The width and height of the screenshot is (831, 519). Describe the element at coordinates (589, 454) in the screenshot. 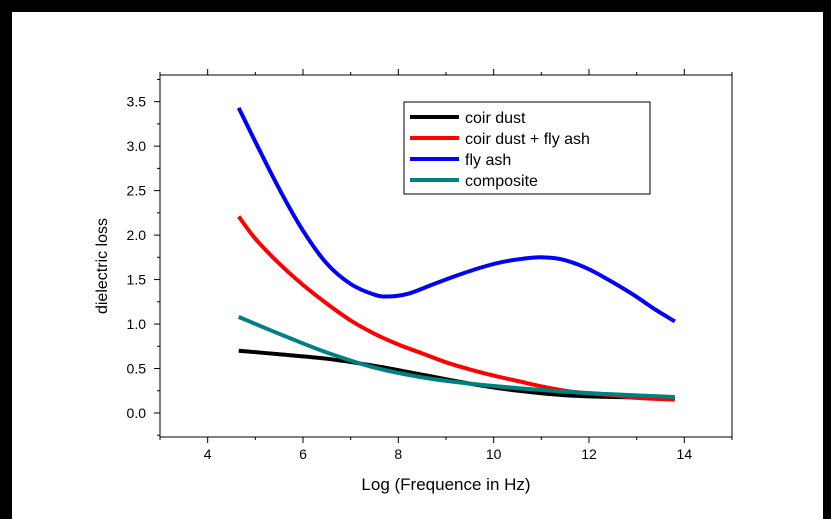

I see `x-tick-label: 12` at that location.